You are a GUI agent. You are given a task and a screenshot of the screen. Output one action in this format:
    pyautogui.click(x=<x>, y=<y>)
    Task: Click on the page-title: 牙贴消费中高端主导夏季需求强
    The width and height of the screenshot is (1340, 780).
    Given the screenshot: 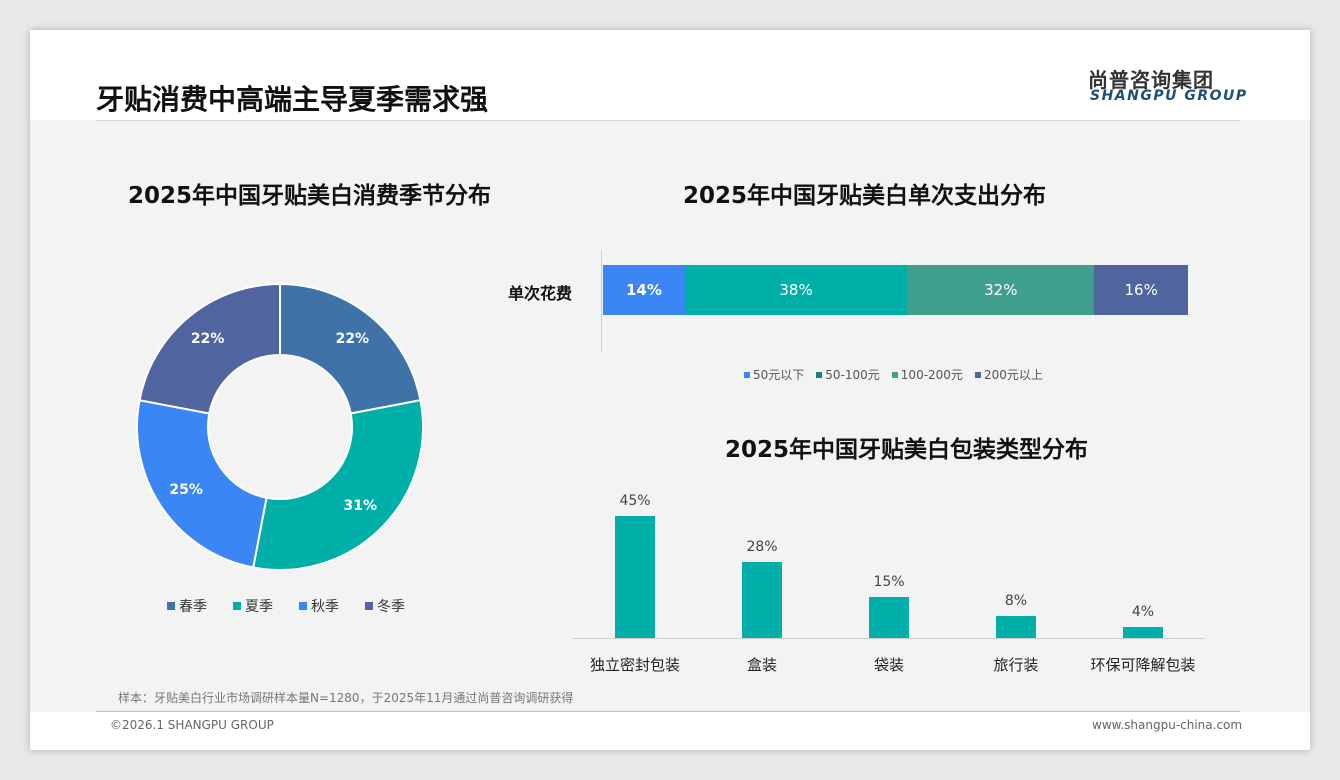 What is the action you would take?
    pyautogui.click(x=292, y=99)
    